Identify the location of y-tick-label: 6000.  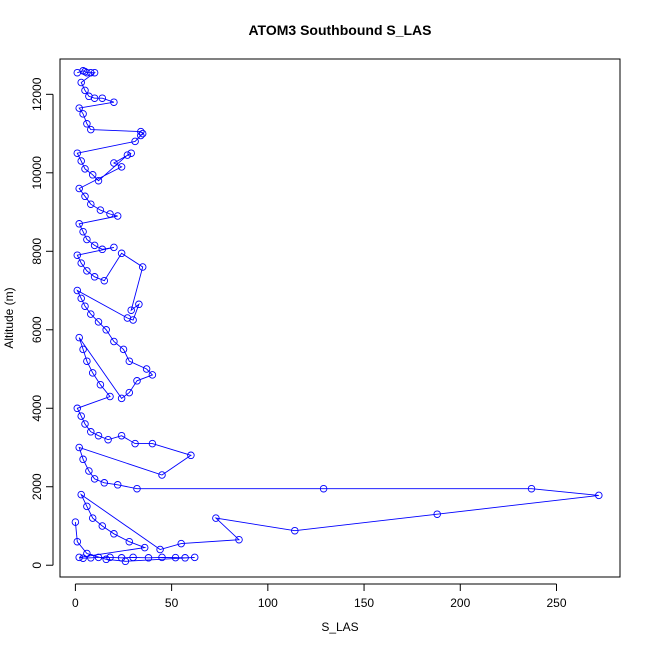
(37, 329).